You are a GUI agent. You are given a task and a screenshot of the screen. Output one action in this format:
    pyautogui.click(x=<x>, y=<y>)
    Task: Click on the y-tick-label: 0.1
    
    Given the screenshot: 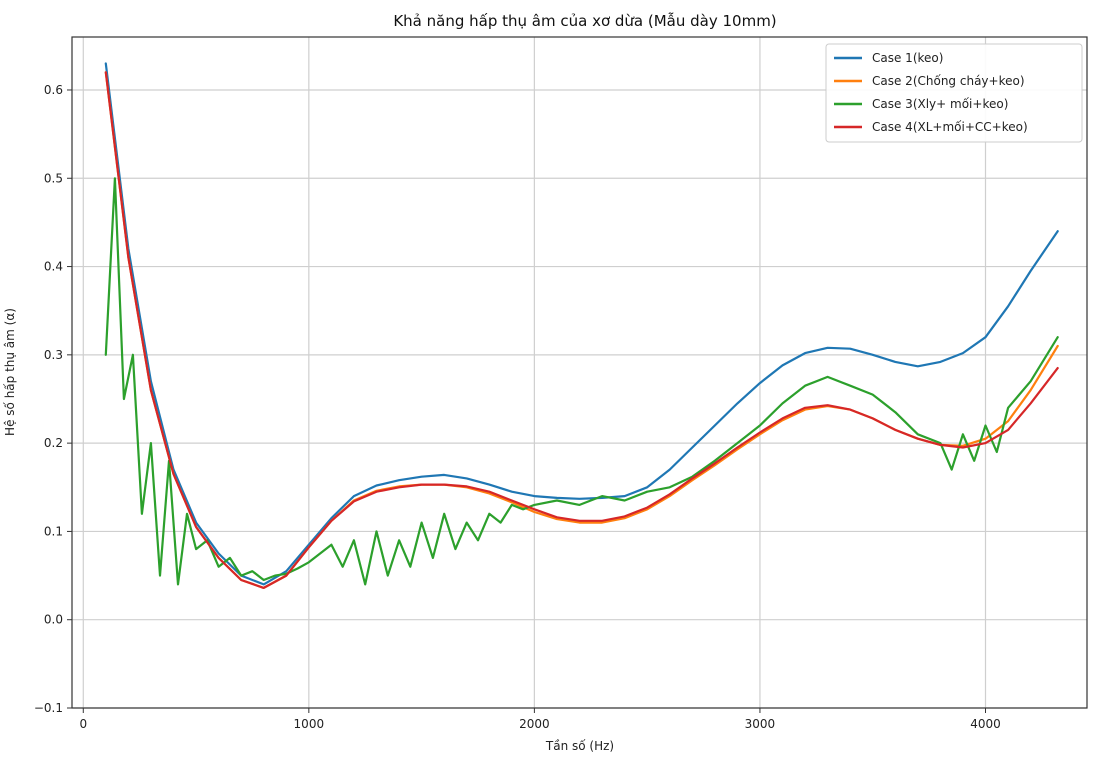 What is the action you would take?
    pyautogui.click(x=53, y=531)
    